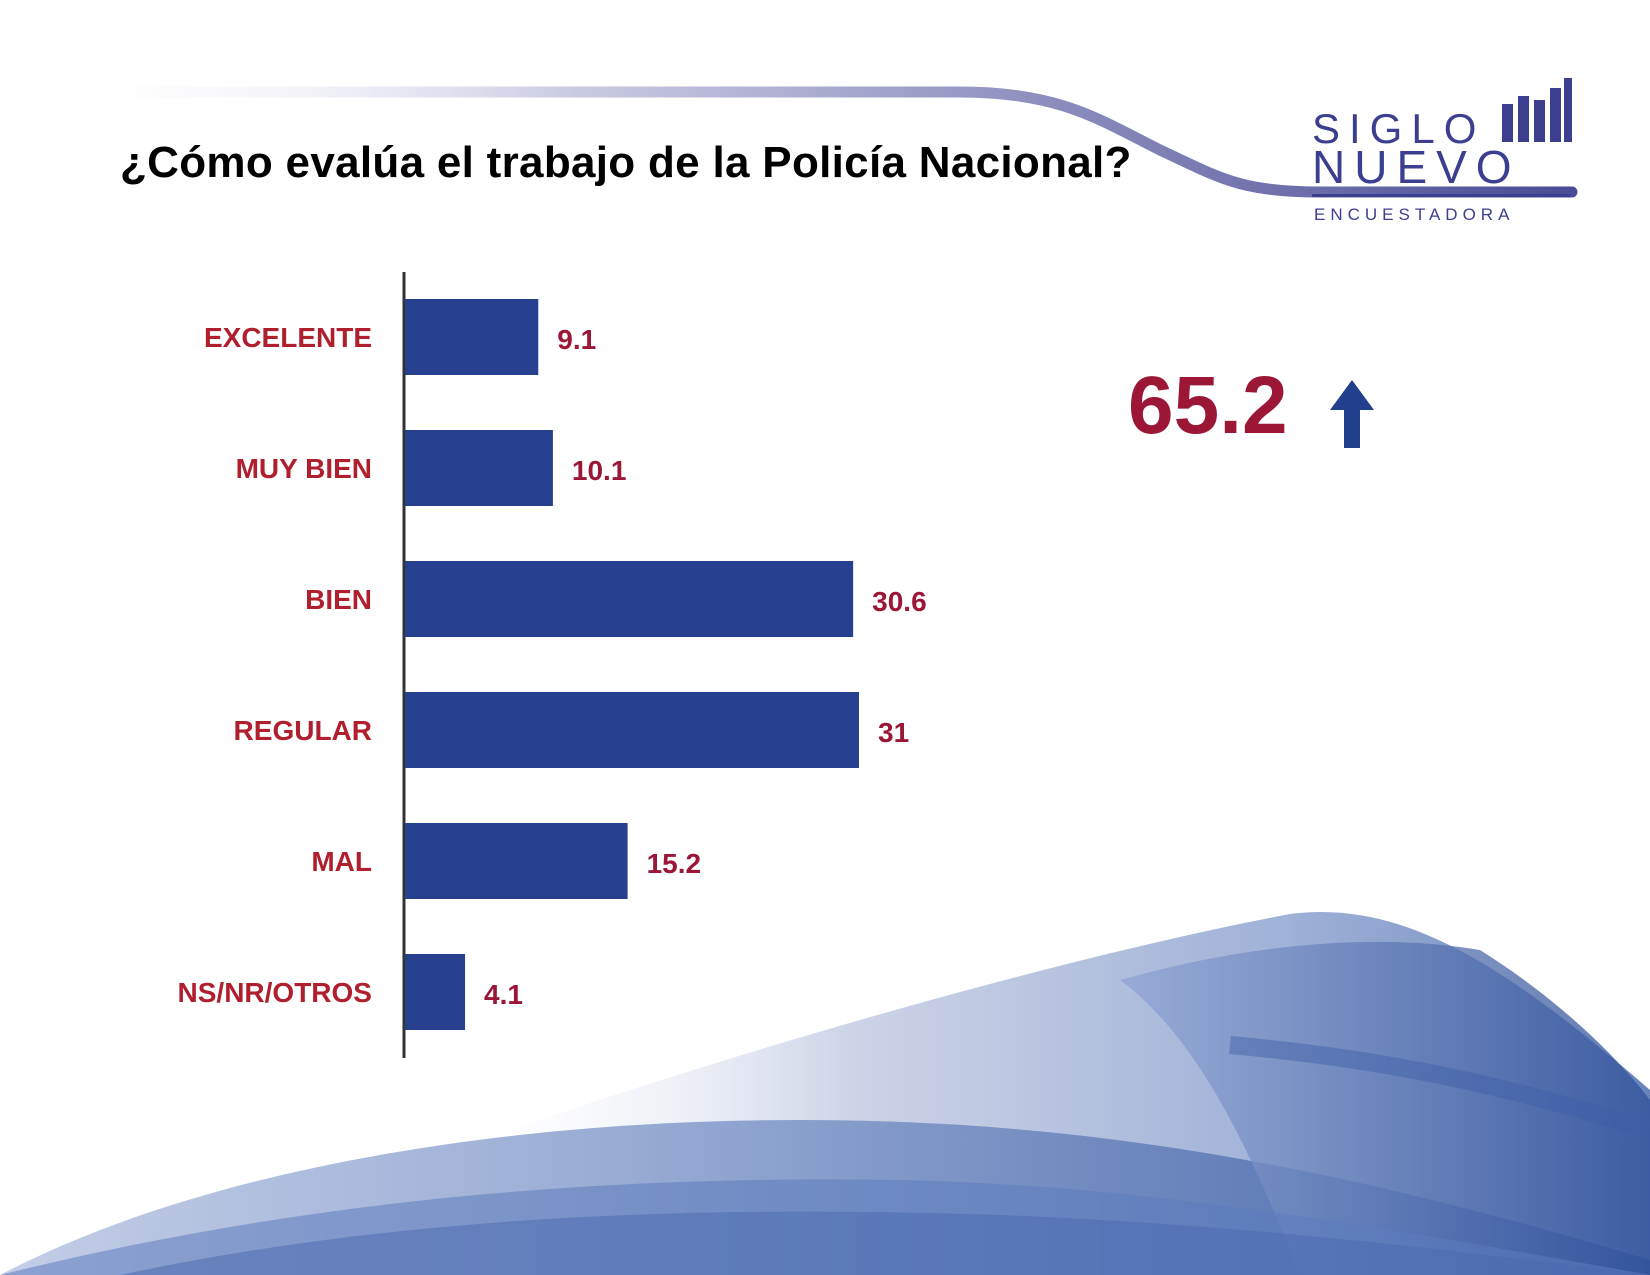  I want to click on logo-text-encuestadora: ENCUESTADORA, so click(1414, 214).